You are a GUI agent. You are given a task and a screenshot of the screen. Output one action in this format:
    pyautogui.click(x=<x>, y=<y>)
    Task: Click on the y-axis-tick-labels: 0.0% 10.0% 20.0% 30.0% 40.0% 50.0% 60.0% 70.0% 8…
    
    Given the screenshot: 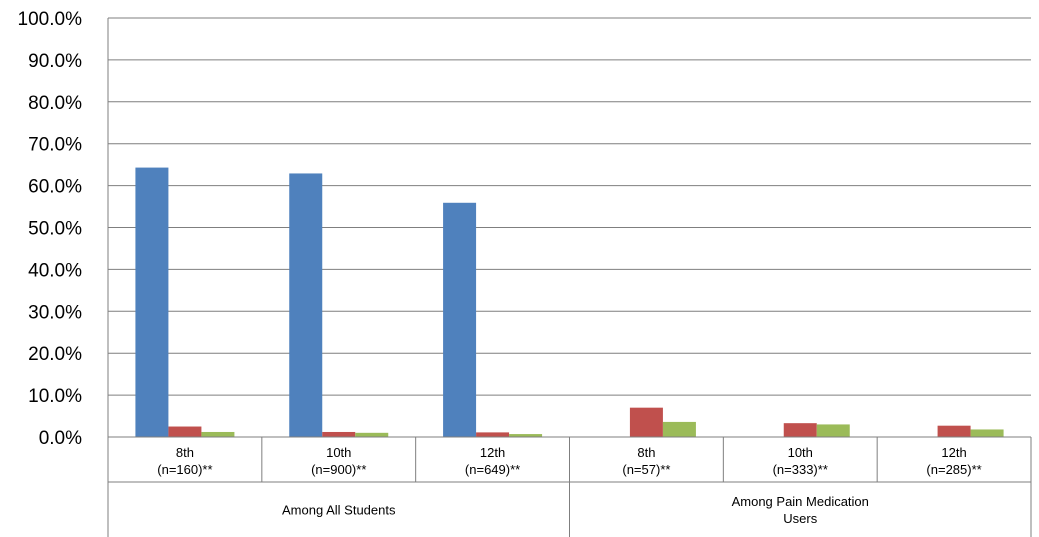 What is the action you would take?
    pyautogui.click(x=50, y=229)
    